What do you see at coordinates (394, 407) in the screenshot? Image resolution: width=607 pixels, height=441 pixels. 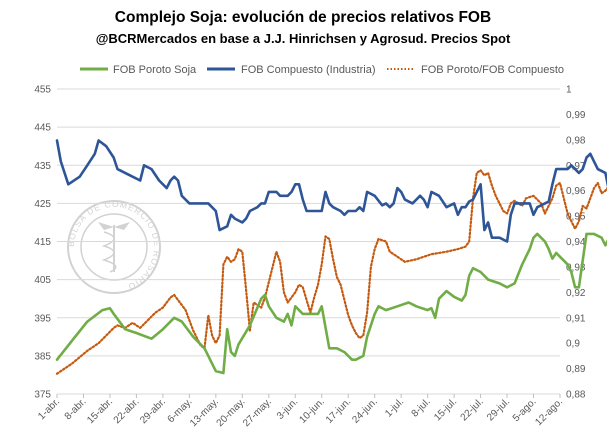 I see `x-tick-label: 1-jul.` at bounding box center [394, 407].